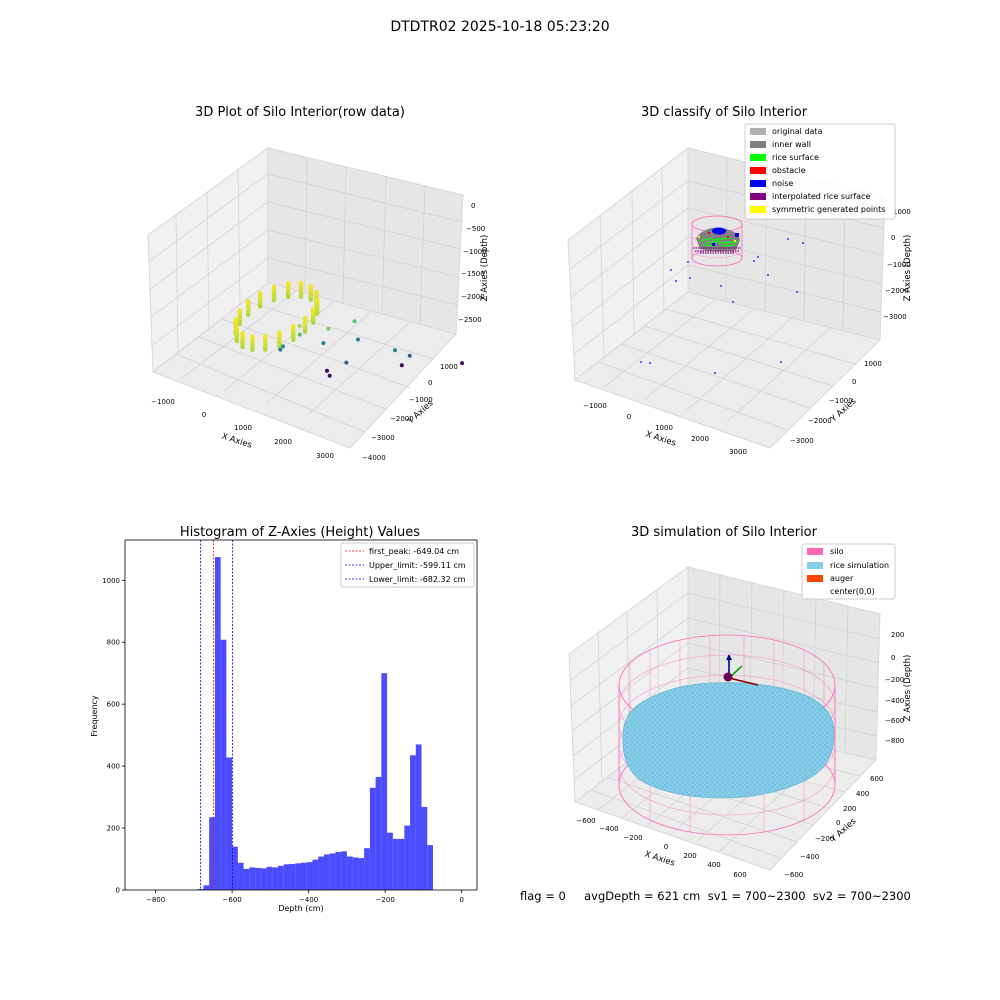 The width and height of the screenshot is (1000, 1000). I want to click on raw-x-tick: 0, so click(204, 415).